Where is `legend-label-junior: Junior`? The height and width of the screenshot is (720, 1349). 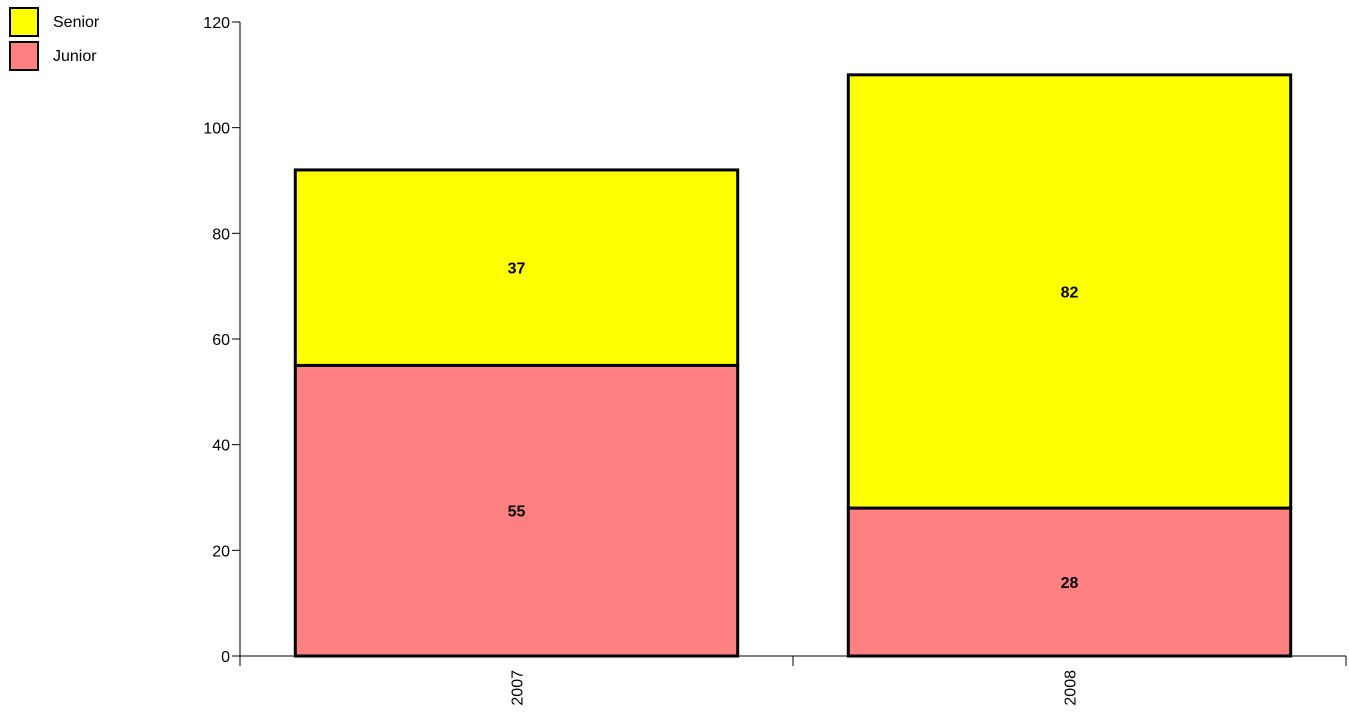
legend-label-junior: Junior is located at coordinates (75, 56).